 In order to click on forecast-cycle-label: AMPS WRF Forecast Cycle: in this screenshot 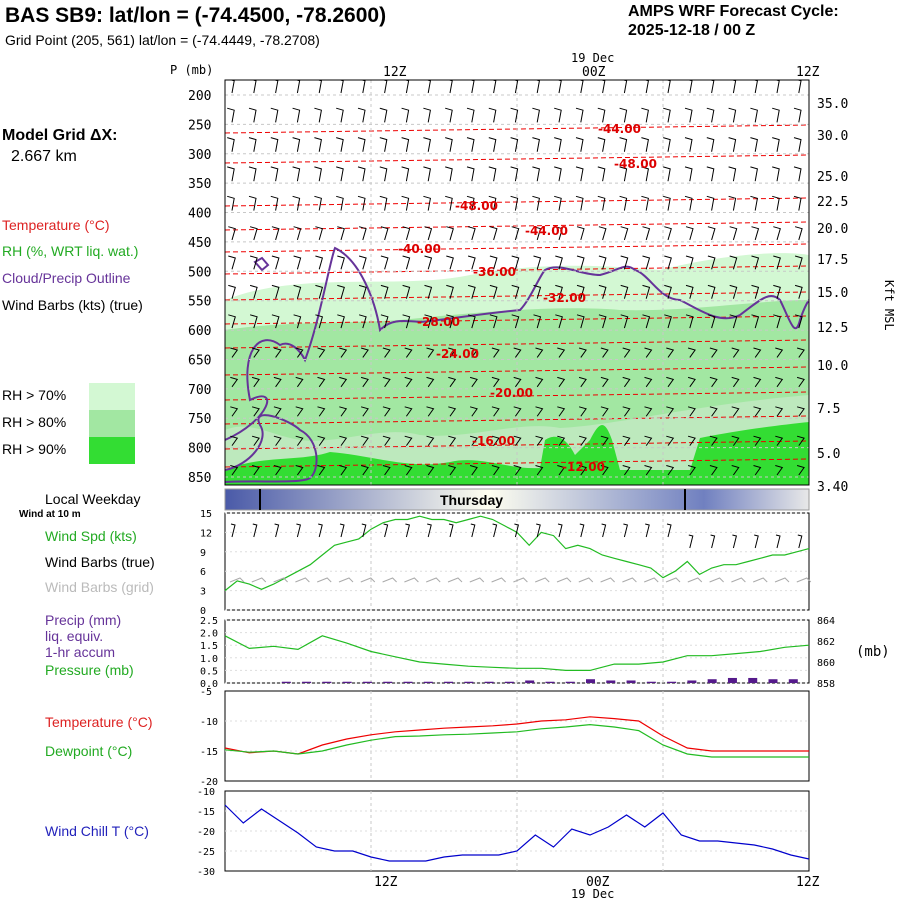, I will do `click(733, 11)`.